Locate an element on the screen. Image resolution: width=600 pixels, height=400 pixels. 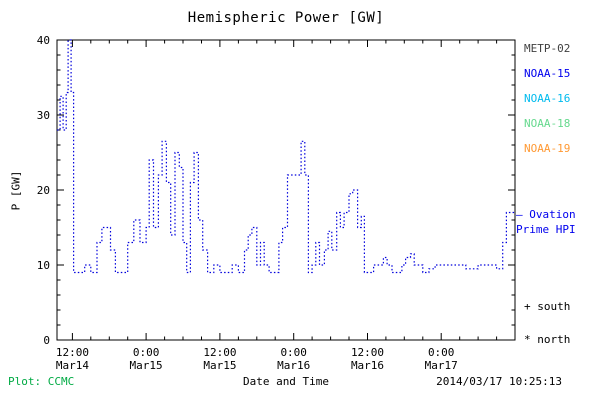
ovation-legend: — Ovation Prime HPI is located at coordinates (546, 222).